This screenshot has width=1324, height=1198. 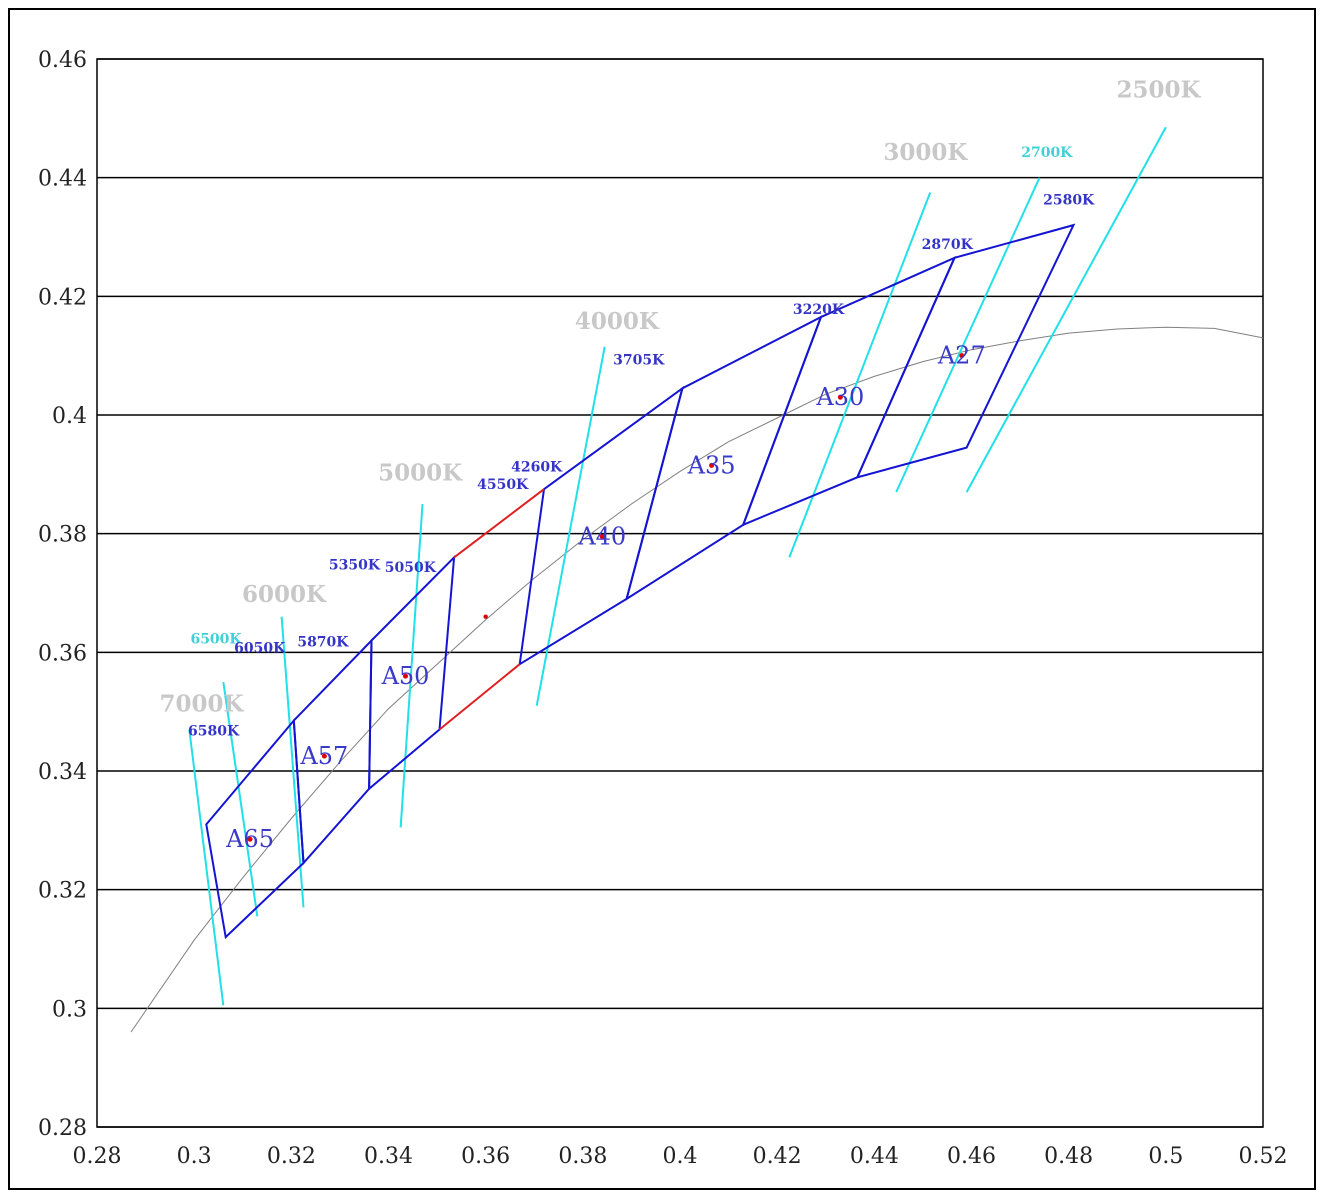 What do you see at coordinates (323, 642) in the screenshot?
I see `cct-label: 5870K` at bounding box center [323, 642].